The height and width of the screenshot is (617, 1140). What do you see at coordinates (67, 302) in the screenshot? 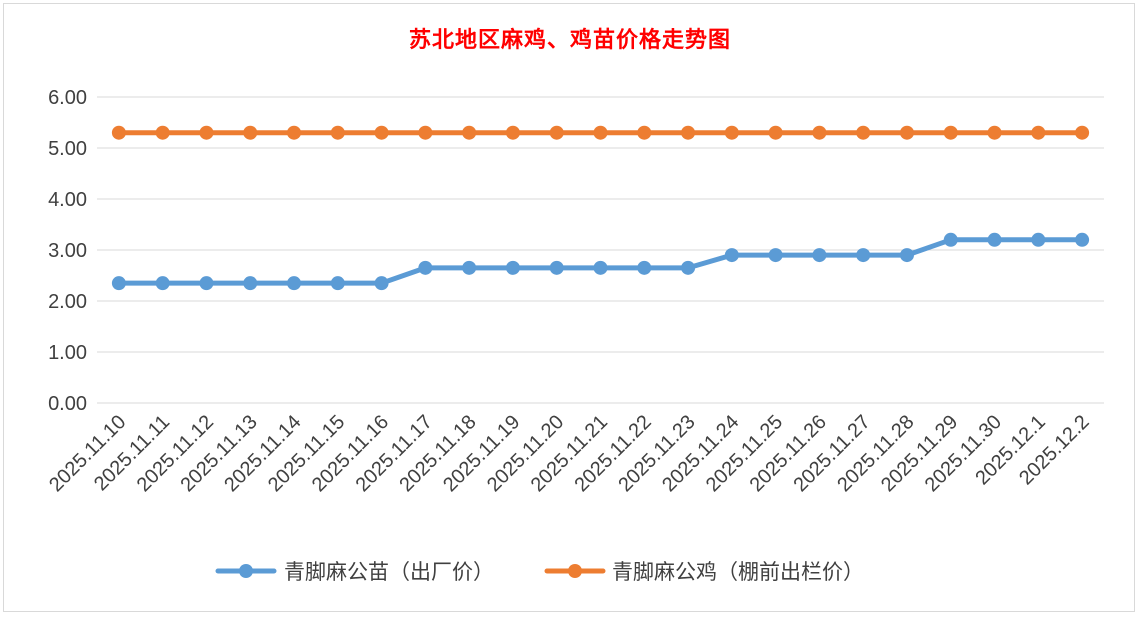
I see `y-tick-label: 2.00` at bounding box center [67, 302].